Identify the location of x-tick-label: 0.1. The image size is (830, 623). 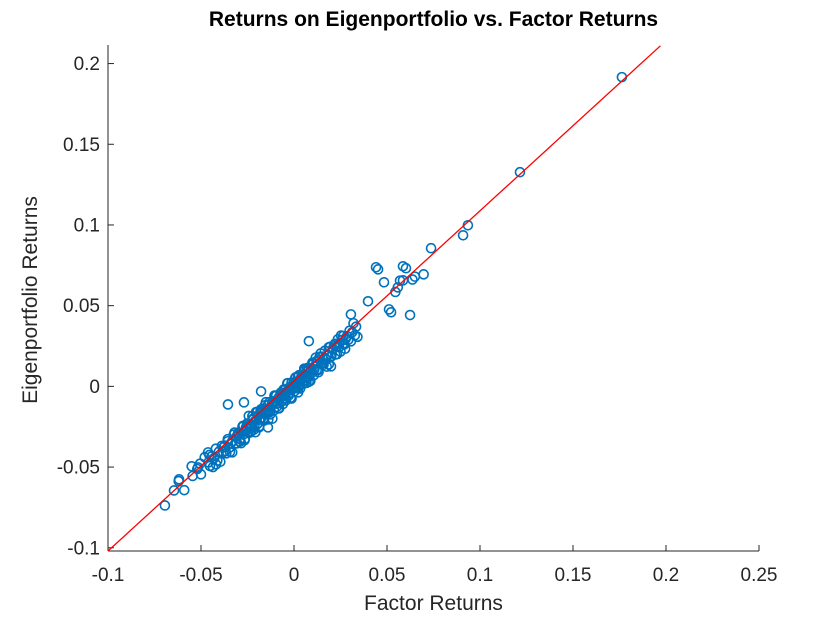
(480, 575).